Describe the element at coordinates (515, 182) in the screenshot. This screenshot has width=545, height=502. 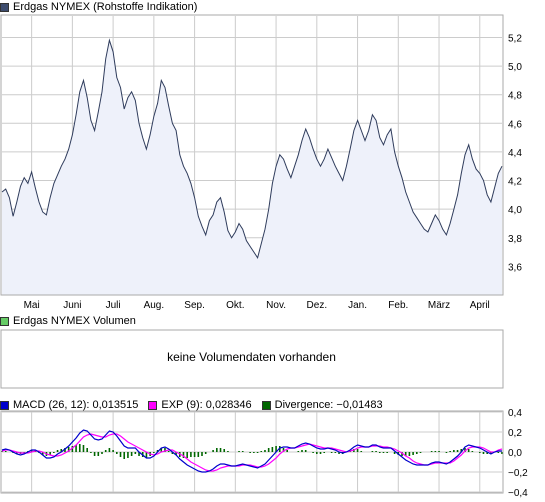
I see `price-ytick-label: 4,2` at that location.